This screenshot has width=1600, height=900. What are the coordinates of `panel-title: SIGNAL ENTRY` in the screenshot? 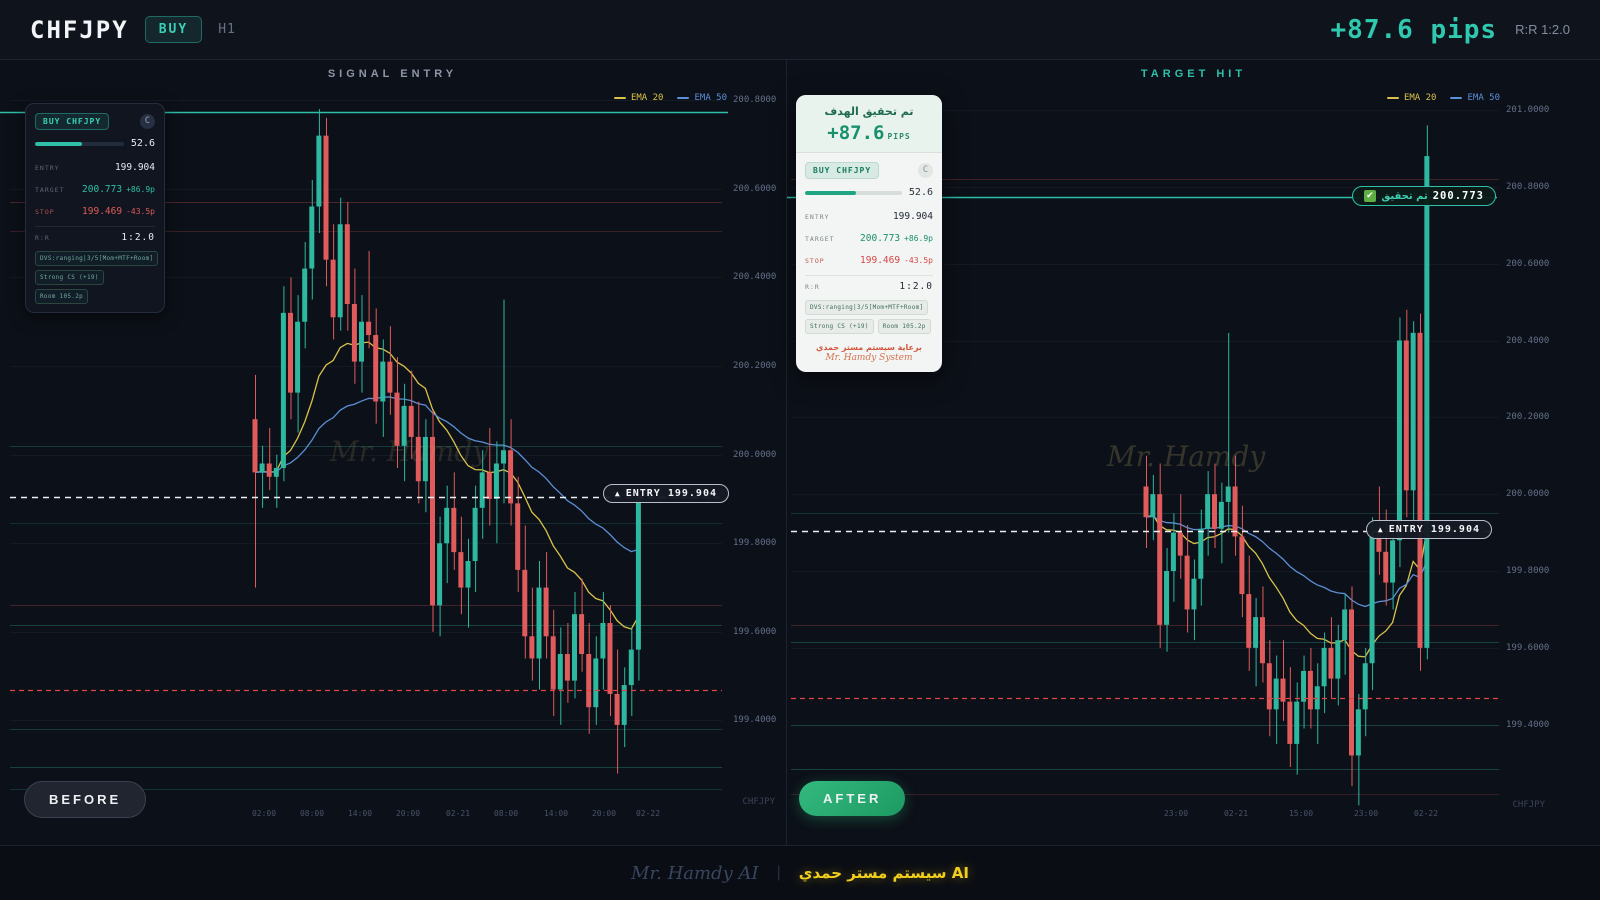 It's located at (392, 74).